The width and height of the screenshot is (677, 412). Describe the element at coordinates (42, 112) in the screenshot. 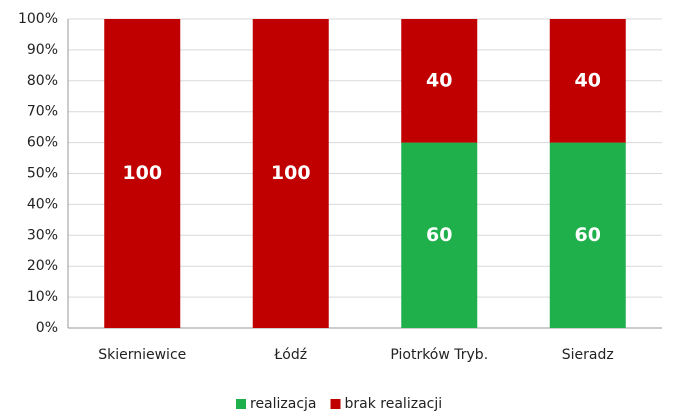

I see `y-tick-label: 70%` at that location.